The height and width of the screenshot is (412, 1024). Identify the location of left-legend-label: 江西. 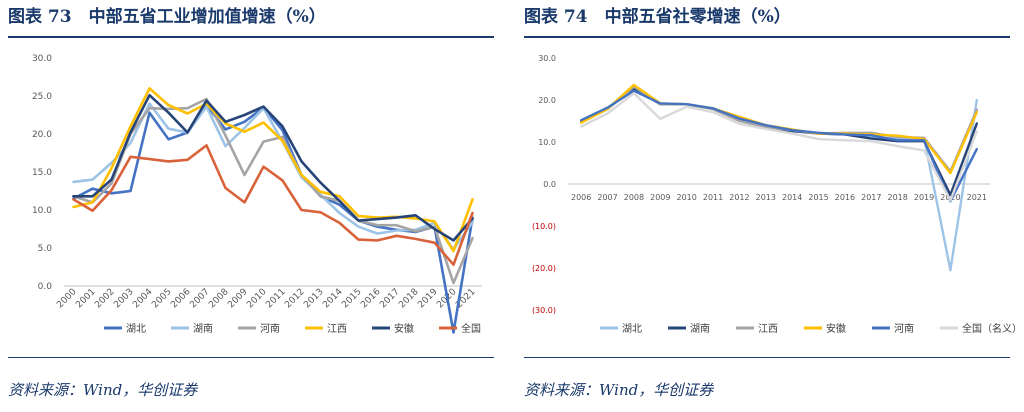
(337, 329).